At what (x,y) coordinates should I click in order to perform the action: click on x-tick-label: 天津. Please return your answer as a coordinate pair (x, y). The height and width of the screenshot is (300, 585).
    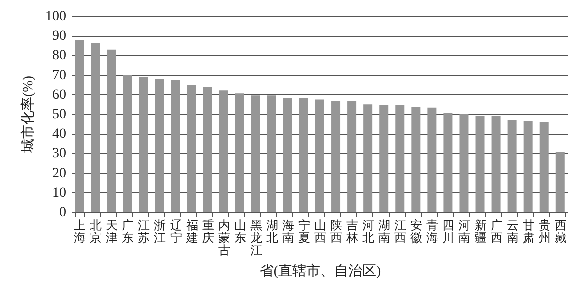
    Looking at the image, I should click on (112, 231).